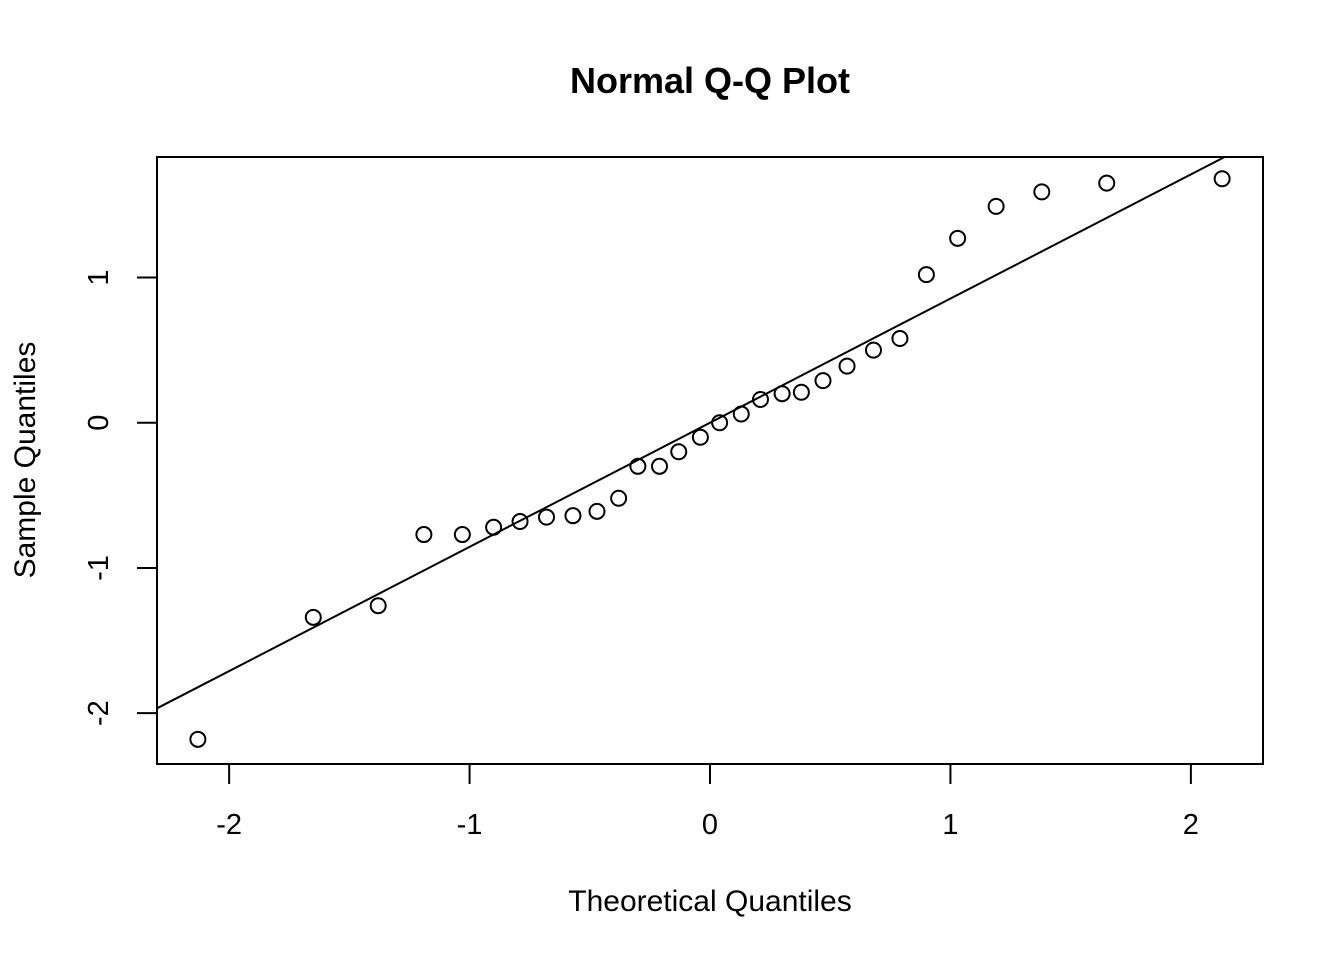 Image resolution: width=1344 pixels, height=960 pixels. Describe the element at coordinates (1191, 825) in the screenshot. I see `x-tick-label: 2` at that location.